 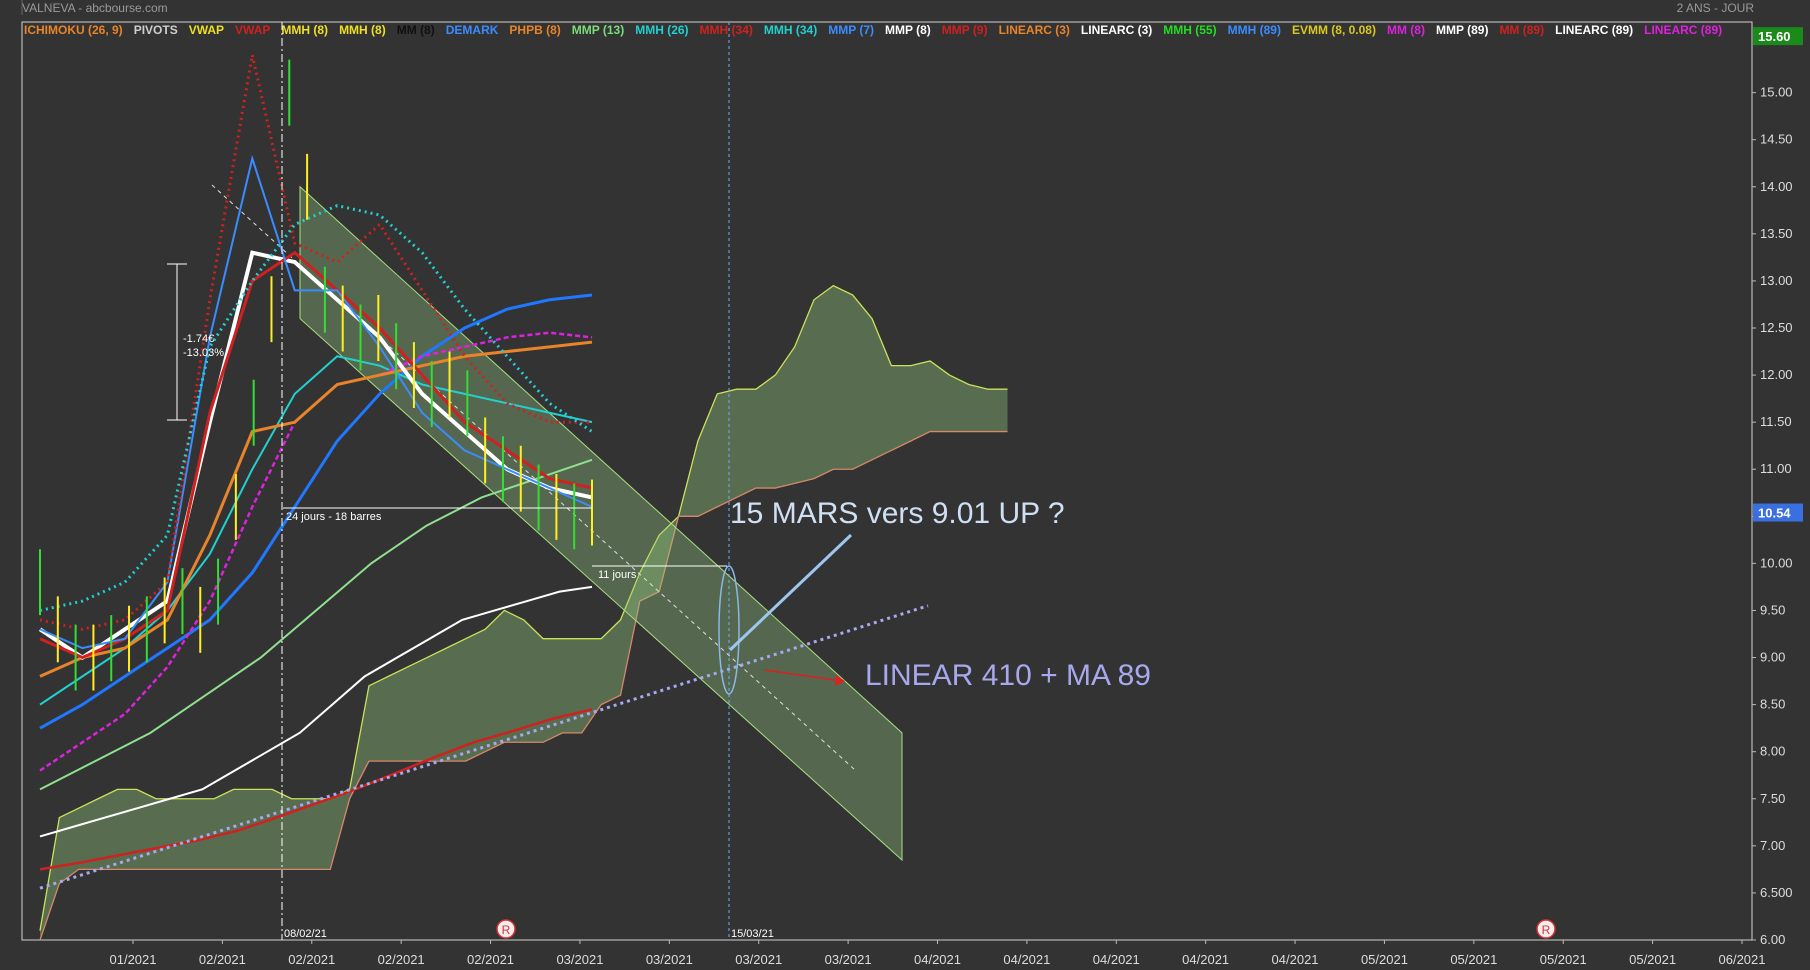 What do you see at coordinates (1254, 30) in the screenshot?
I see `legend-item: MMH (89)` at bounding box center [1254, 30].